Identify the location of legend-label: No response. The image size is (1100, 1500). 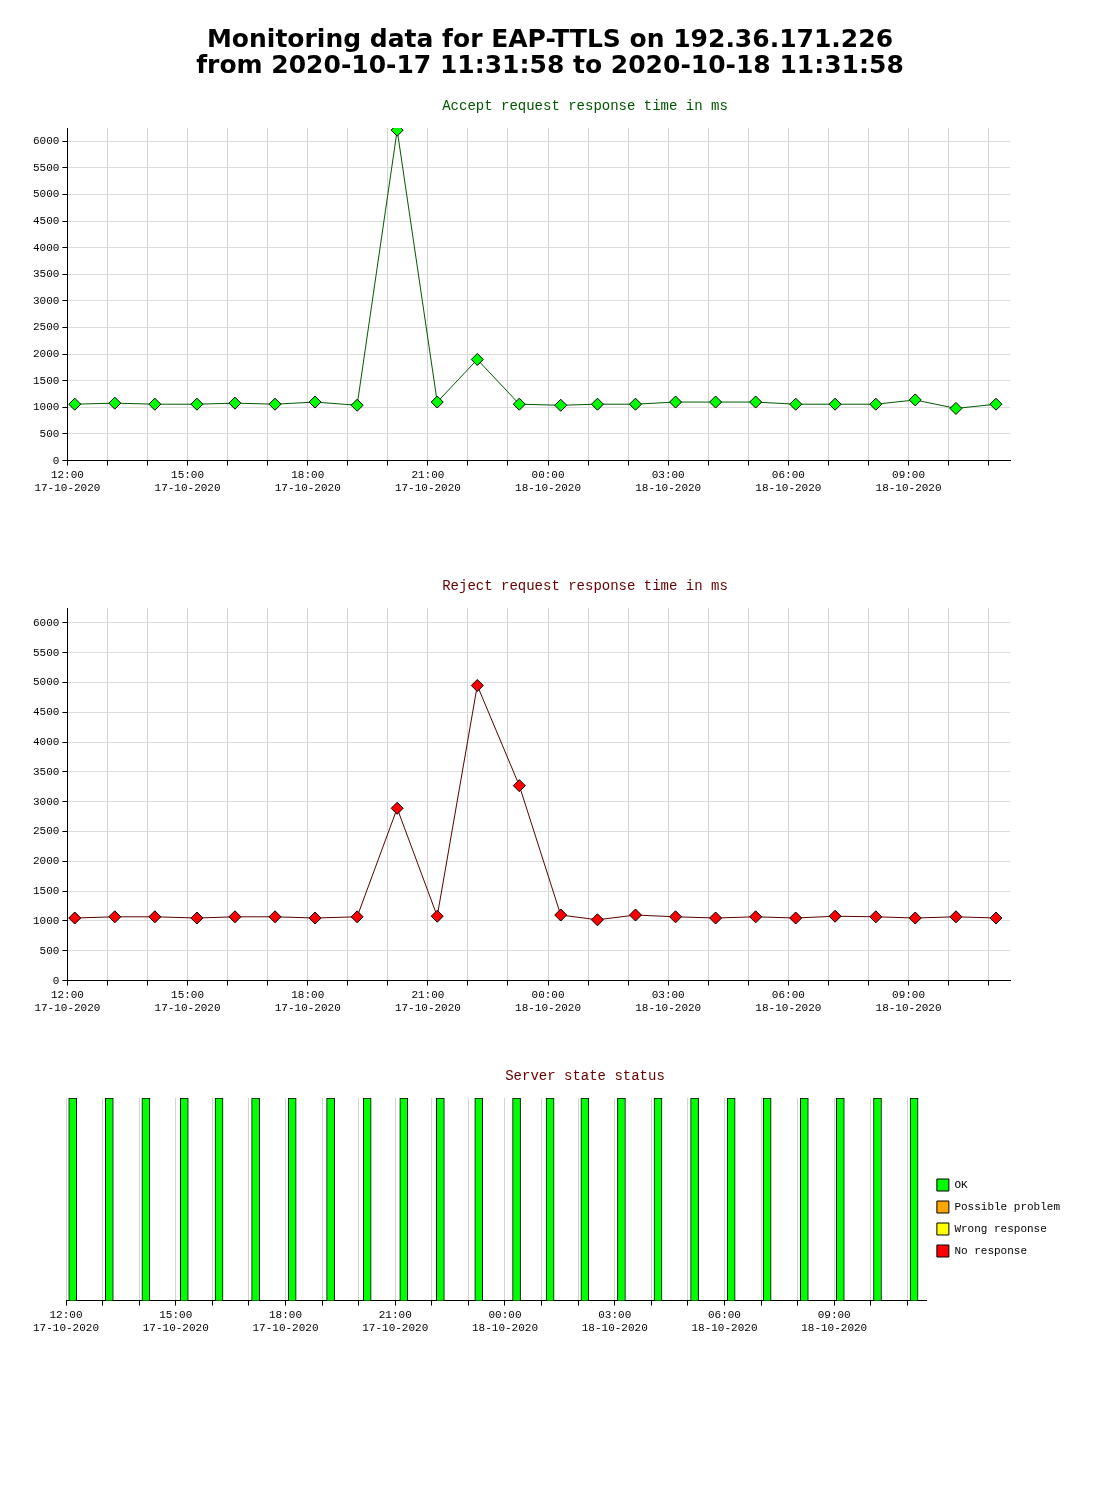
(991, 1250).